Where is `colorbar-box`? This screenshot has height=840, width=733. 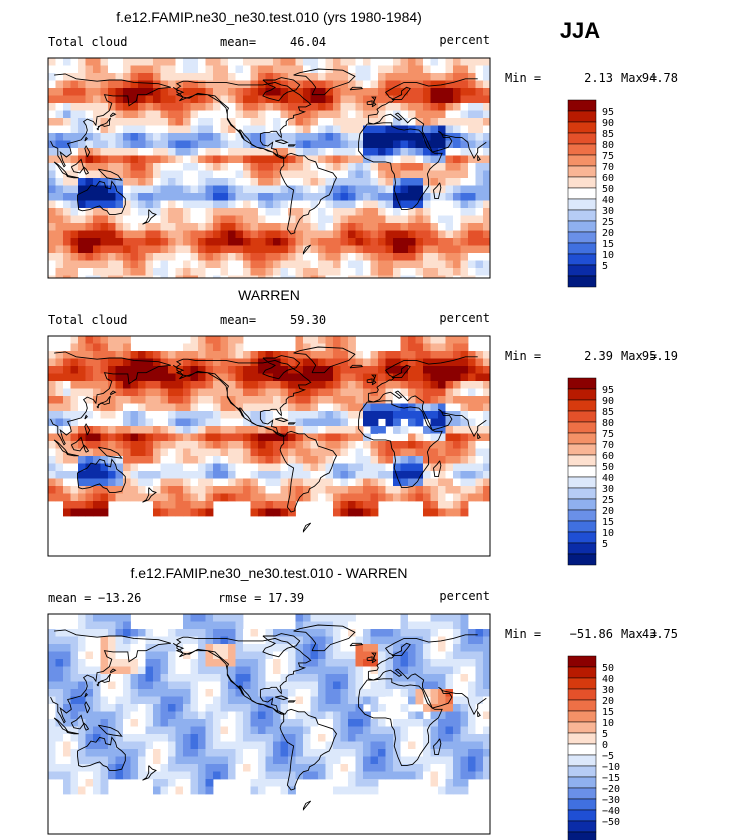
colorbar-box is located at coordinates (582, 815).